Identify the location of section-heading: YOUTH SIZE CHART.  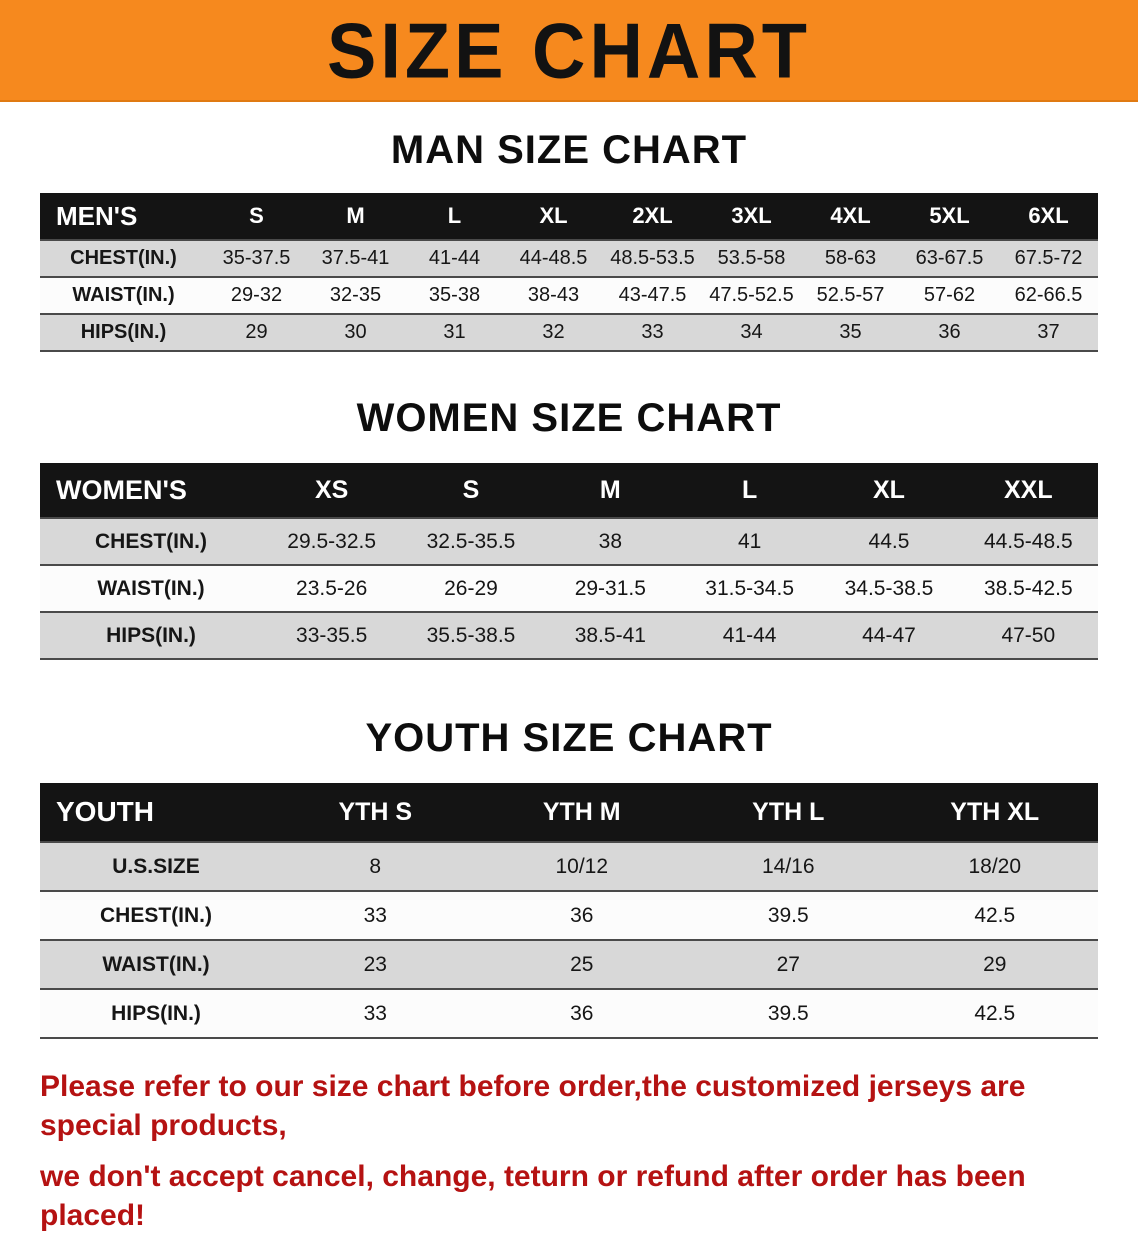
(569, 738).